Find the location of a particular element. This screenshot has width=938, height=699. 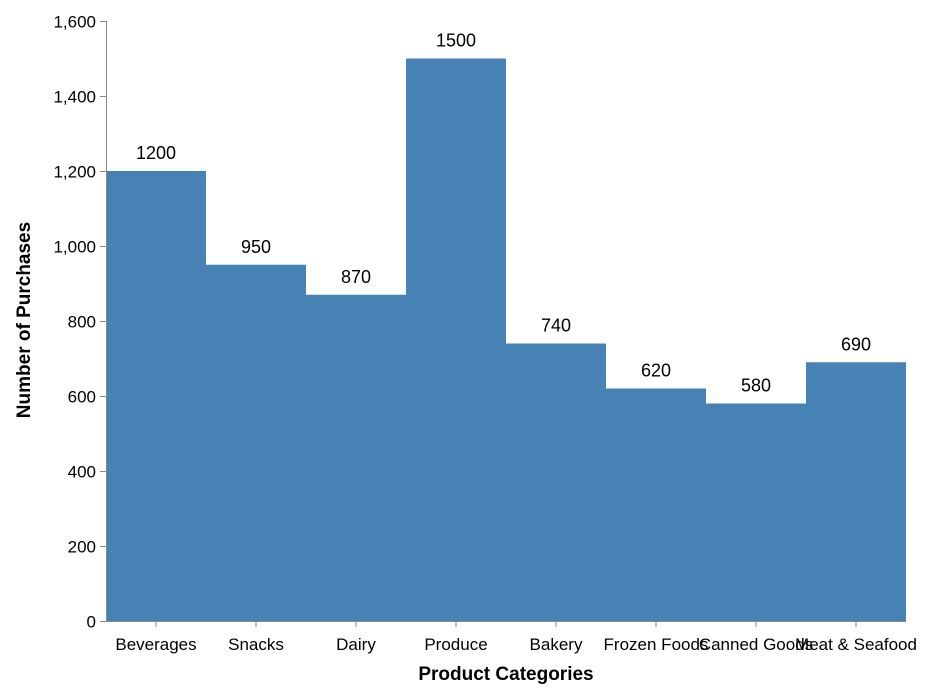

data-label: 870 is located at coordinates (356, 277).